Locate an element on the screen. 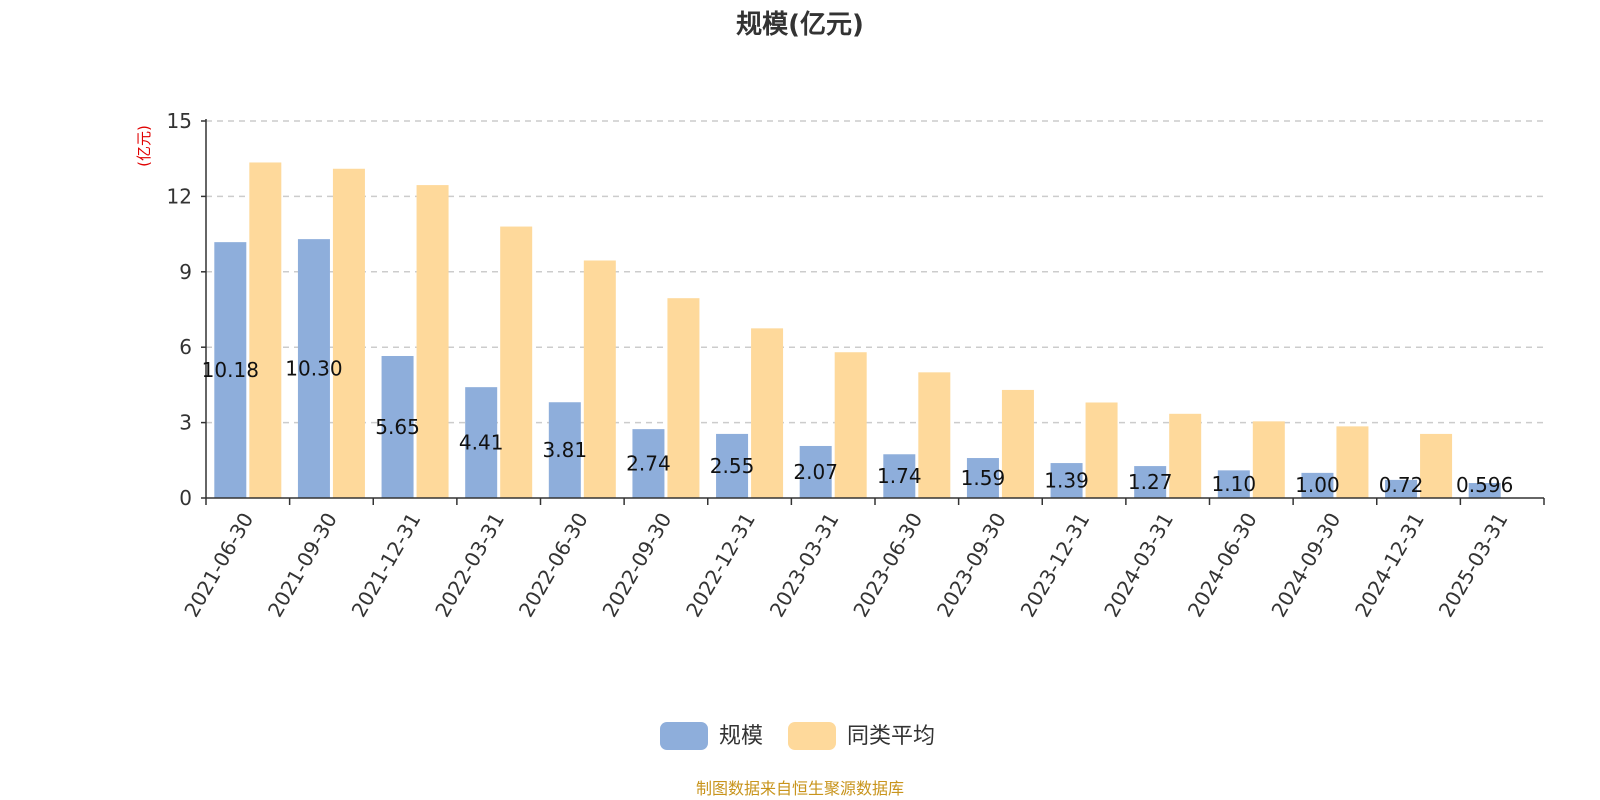 The height and width of the screenshot is (800, 1600). x-tick-label: 2025-03-31 is located at coordinates (1473, 565).